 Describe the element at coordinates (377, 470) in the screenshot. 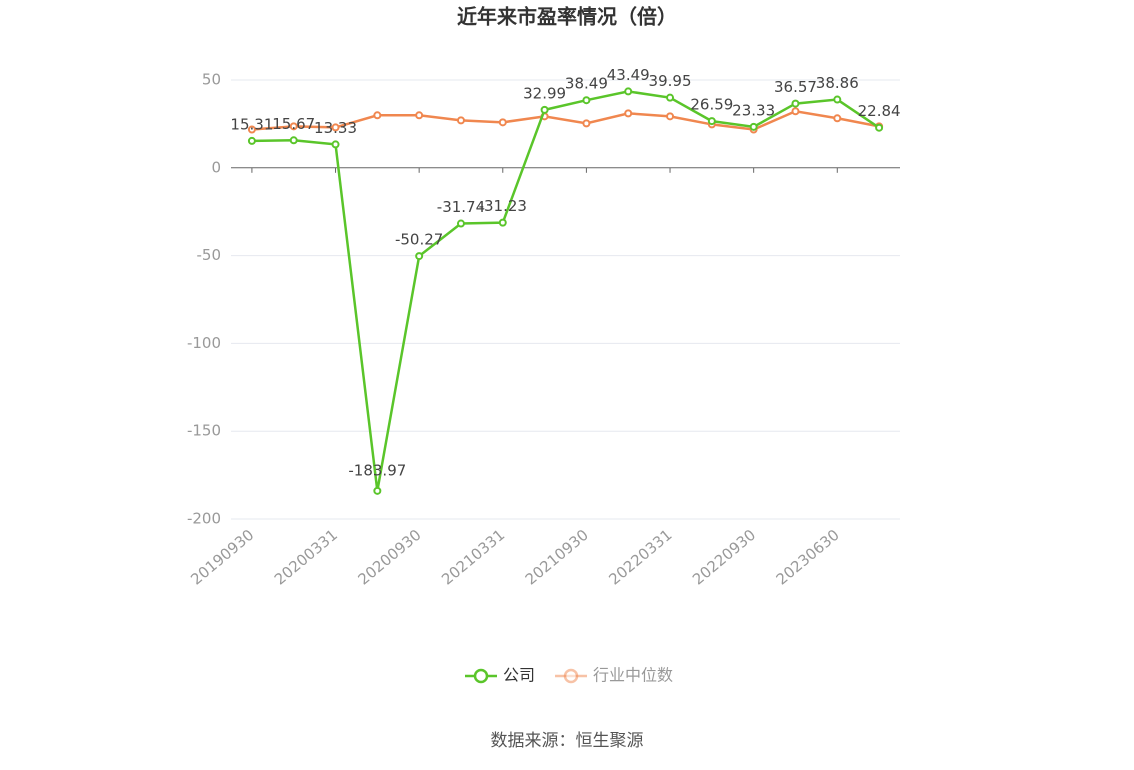

I see `data-label: -183.97` at that location.